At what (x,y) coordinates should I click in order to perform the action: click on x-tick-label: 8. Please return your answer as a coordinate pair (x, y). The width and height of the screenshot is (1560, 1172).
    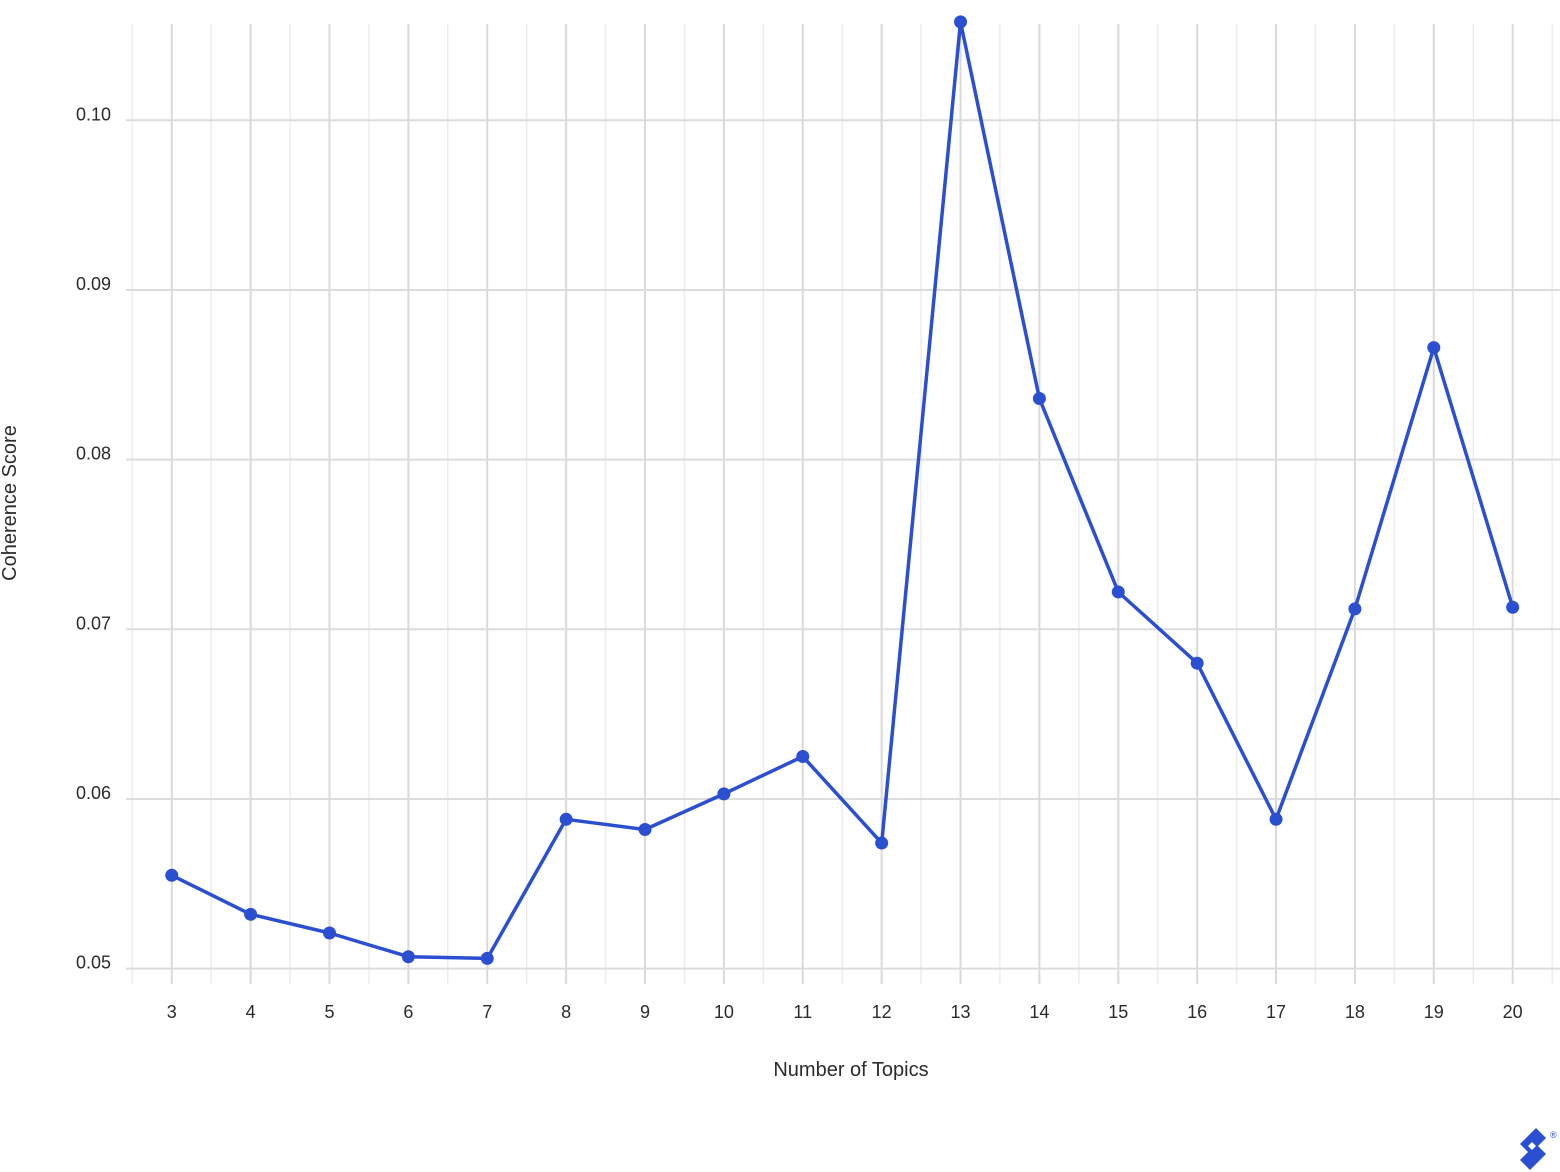
    Looking at the image, I should click on (566, 1012).